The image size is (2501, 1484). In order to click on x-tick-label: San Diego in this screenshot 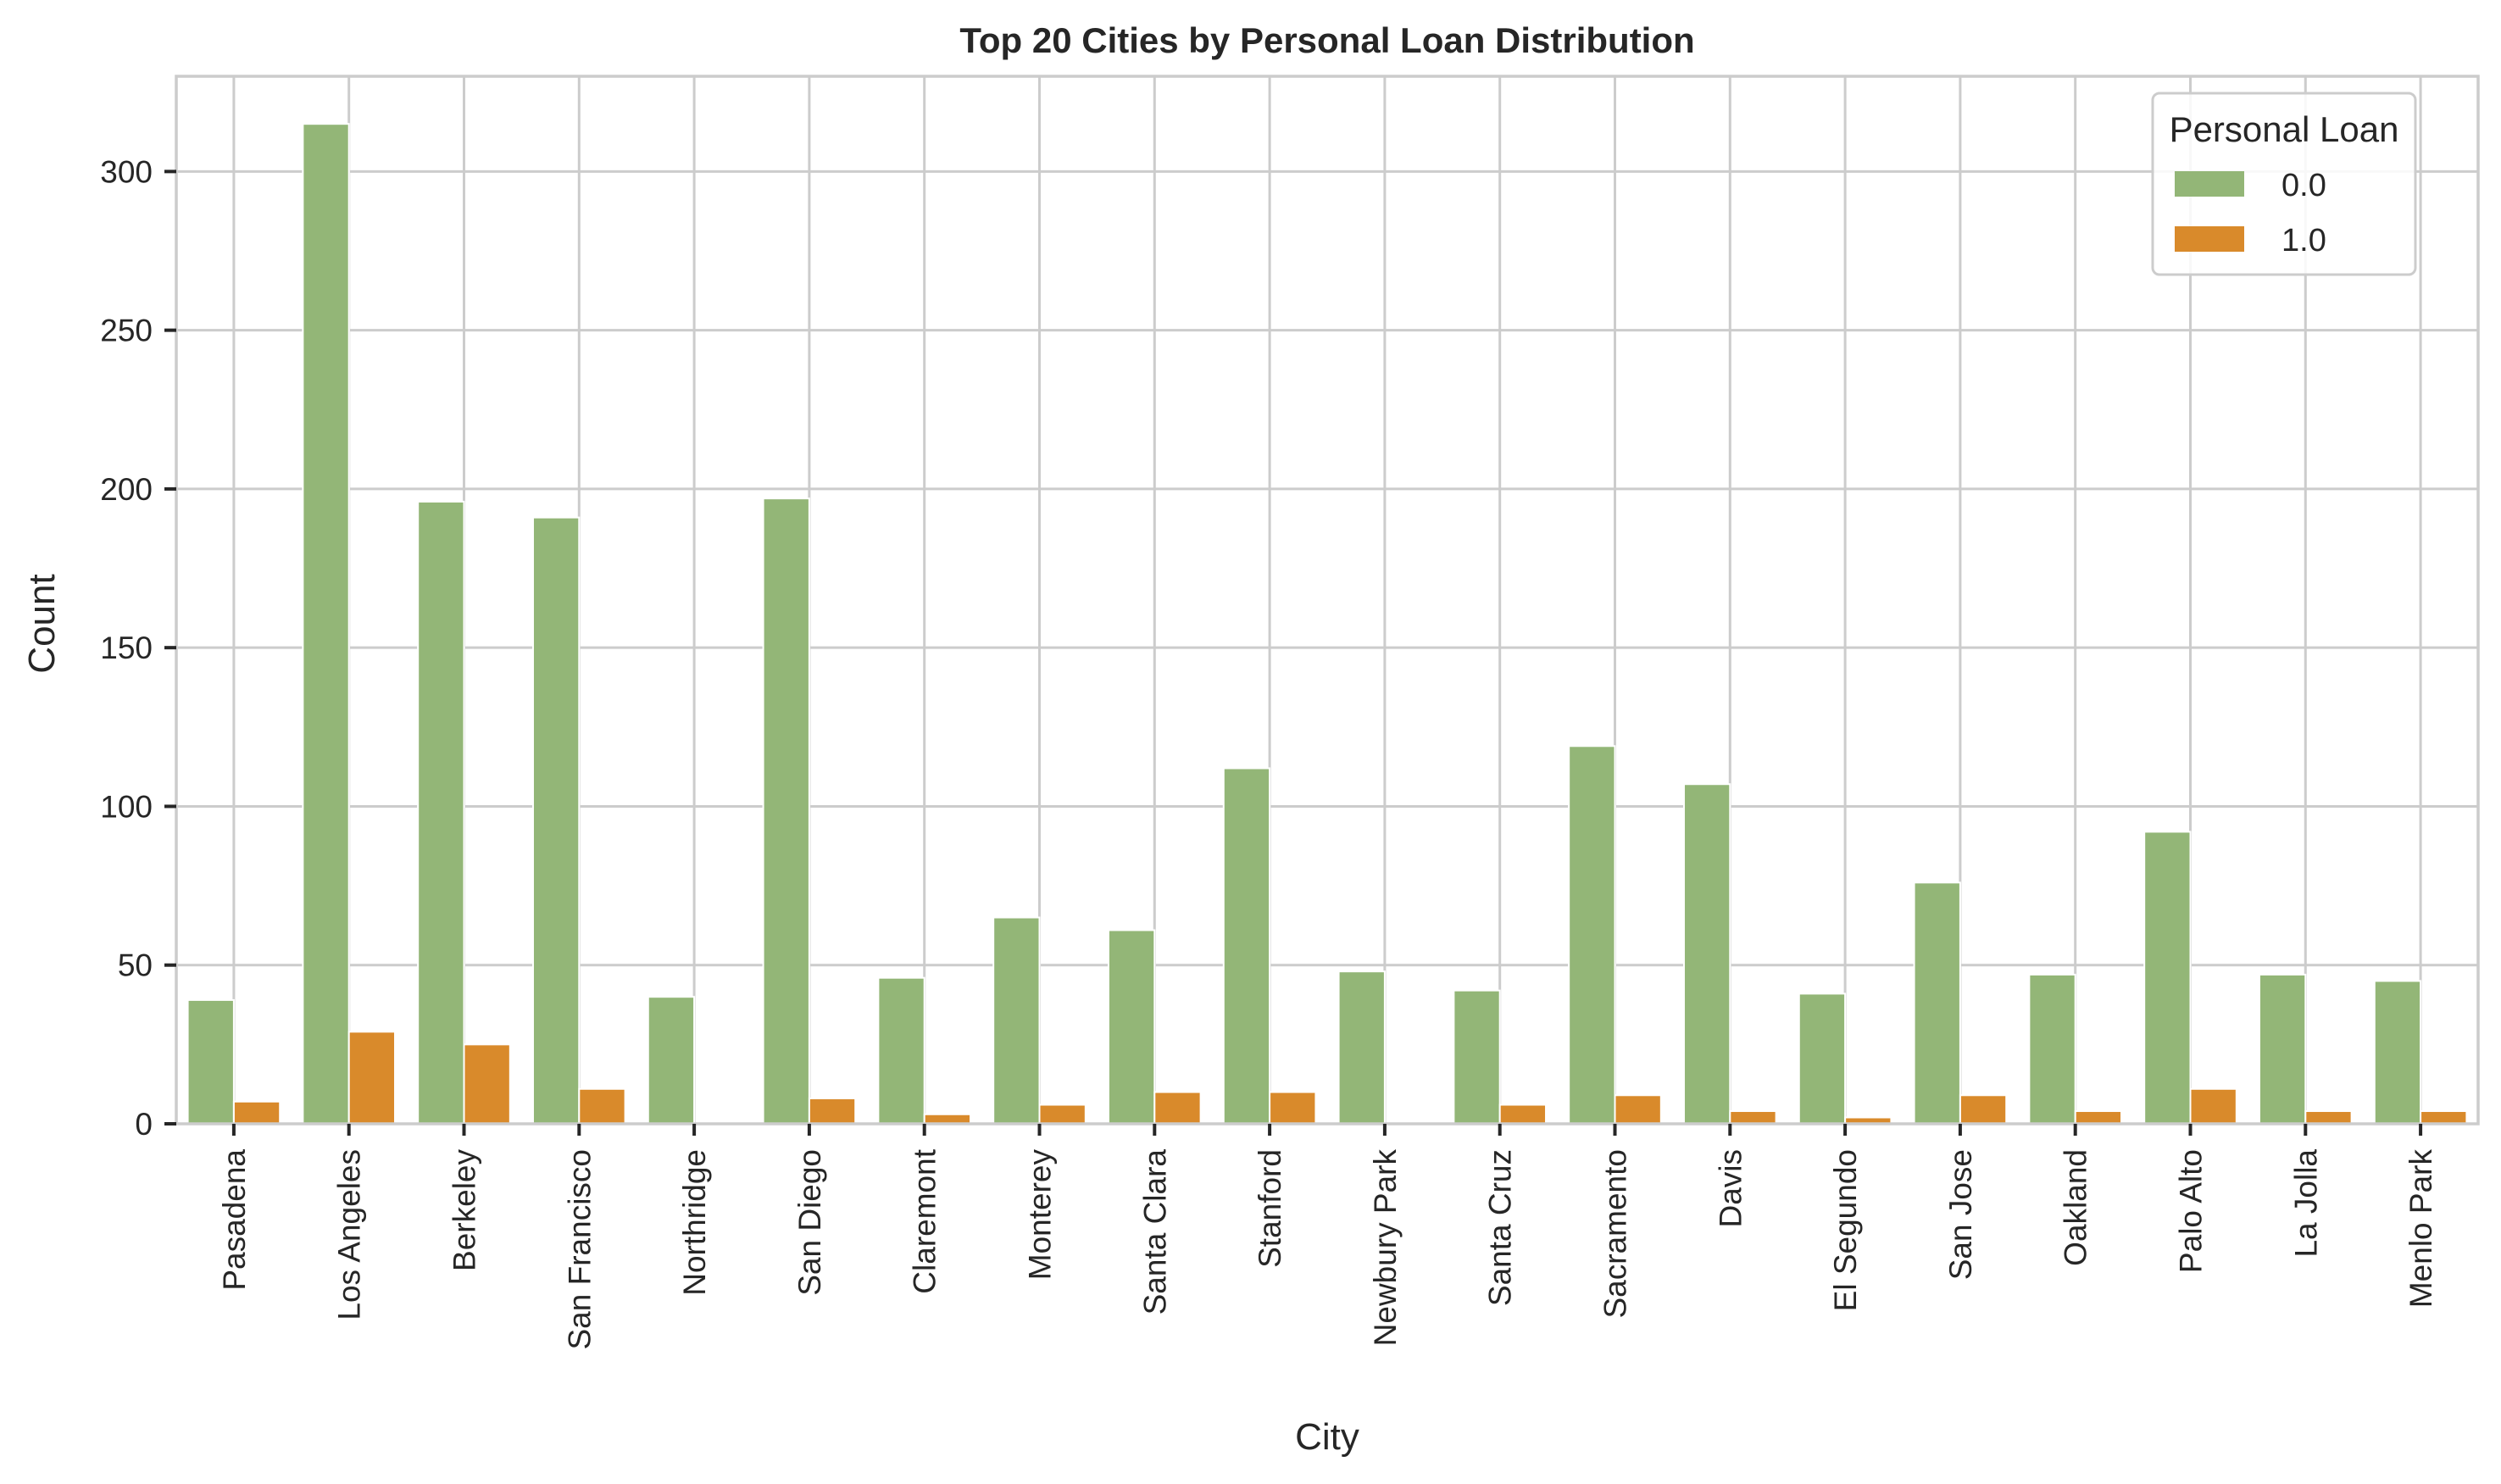, I will do `click(809, 1223)`.